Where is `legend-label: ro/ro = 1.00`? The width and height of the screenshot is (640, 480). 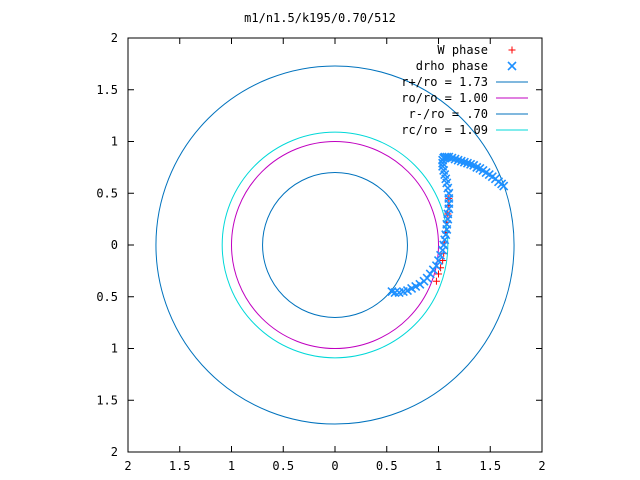
legend-label: ro/ro = 1.00 is located at coordinates (444, 98).